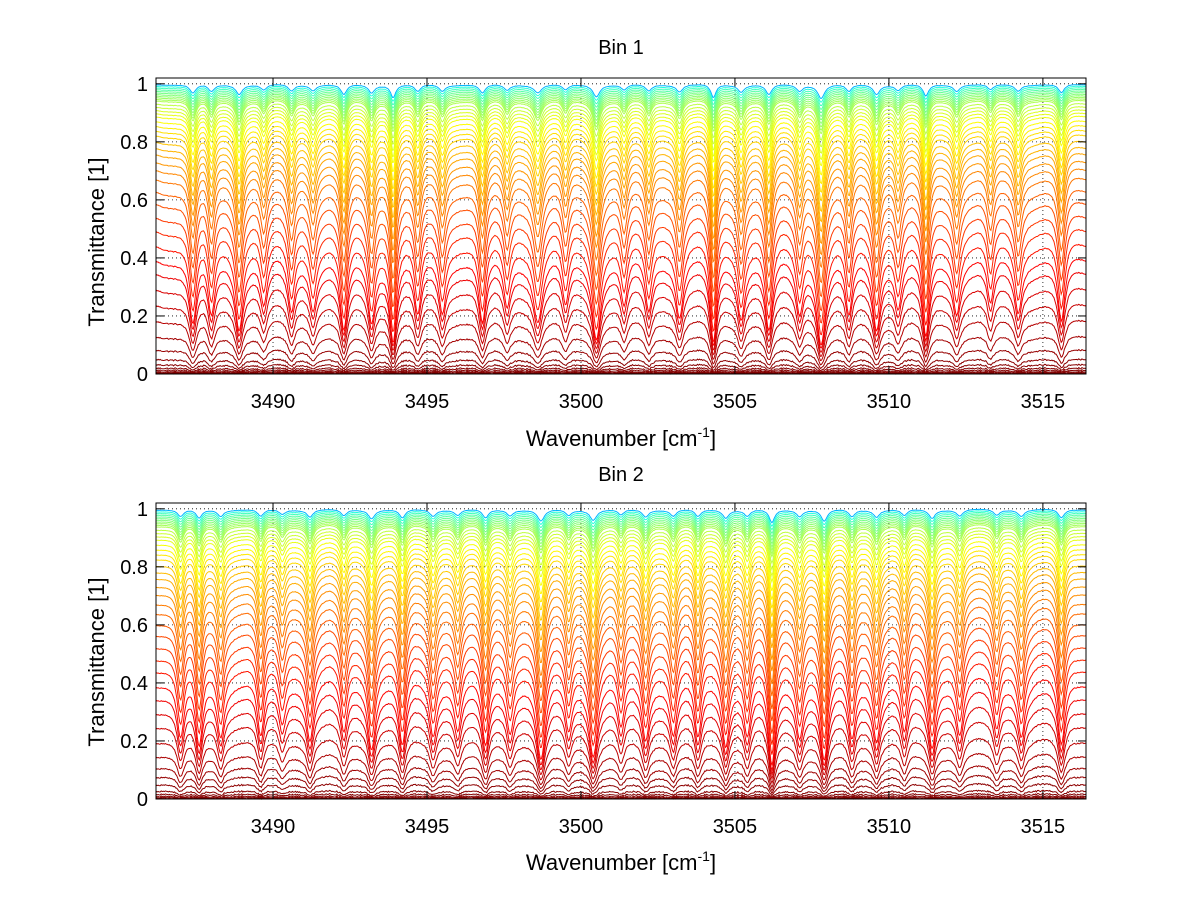 Image resolution: width=1200 pixels, height=901 pixels. I want to click on chart-1-xlabel: Wavenumber [cm-1], so click(621, 437).